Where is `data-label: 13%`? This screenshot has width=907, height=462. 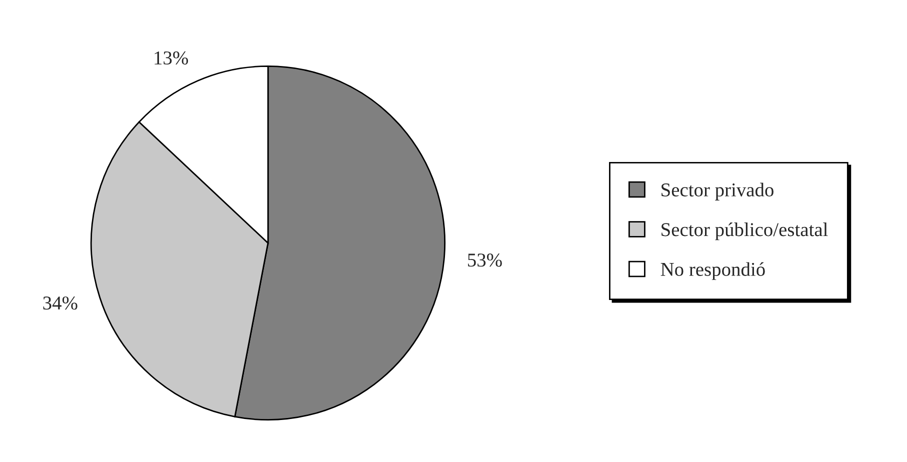
data-label: 13% is located at coordinates (171, 58).